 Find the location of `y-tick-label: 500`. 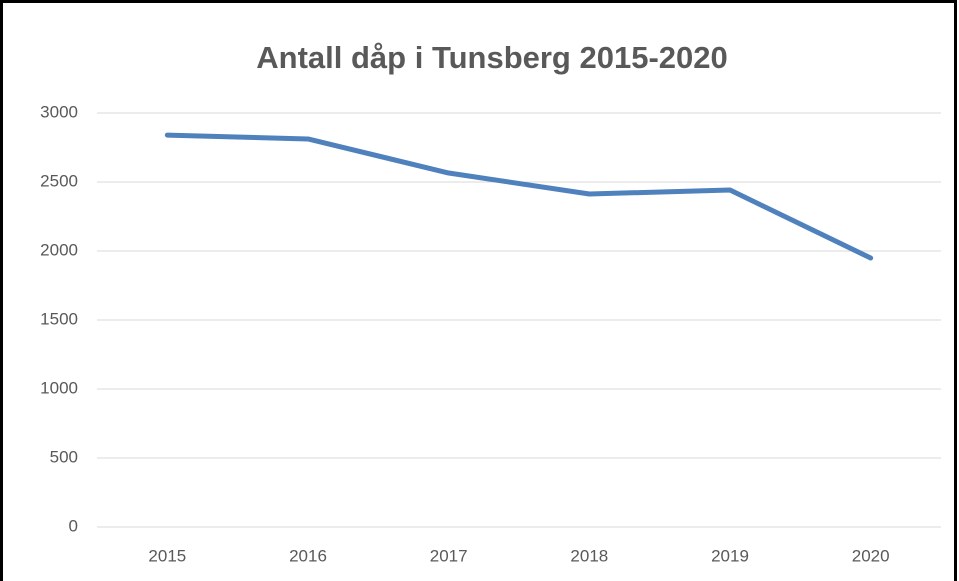

y-tick-label: 500 is located at coordinates (64, 456).